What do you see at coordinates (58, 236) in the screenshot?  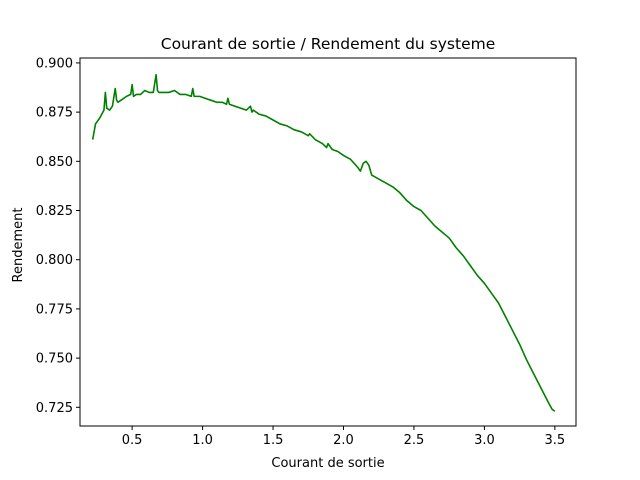 I see `y-axis: 0.725 0.750 0.775 0.800 0.825 0.850 0.875 0.900` at bounding box center [58, 236].